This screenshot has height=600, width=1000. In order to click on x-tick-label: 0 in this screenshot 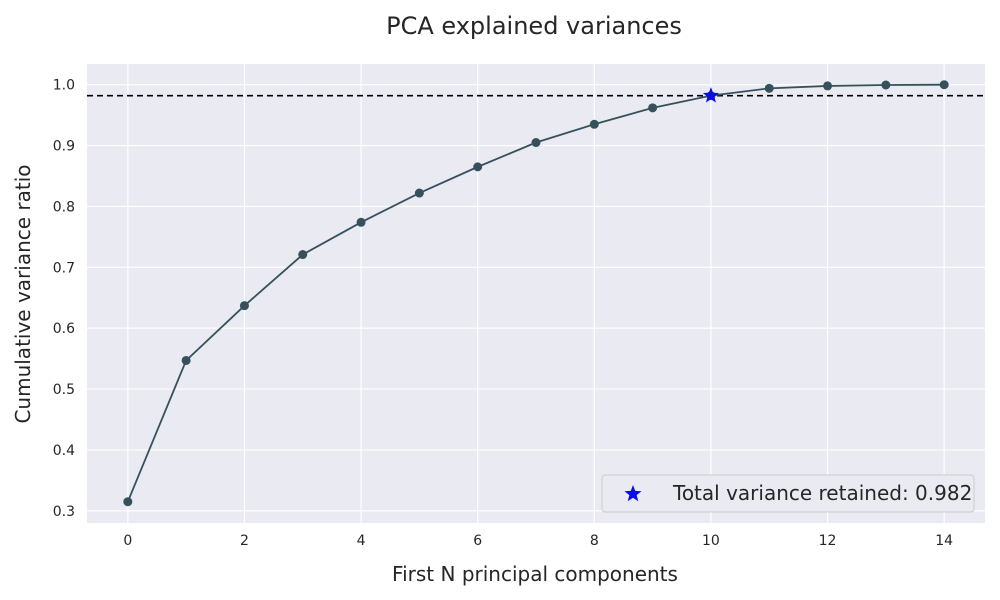, I will do `click(127, 541)`.